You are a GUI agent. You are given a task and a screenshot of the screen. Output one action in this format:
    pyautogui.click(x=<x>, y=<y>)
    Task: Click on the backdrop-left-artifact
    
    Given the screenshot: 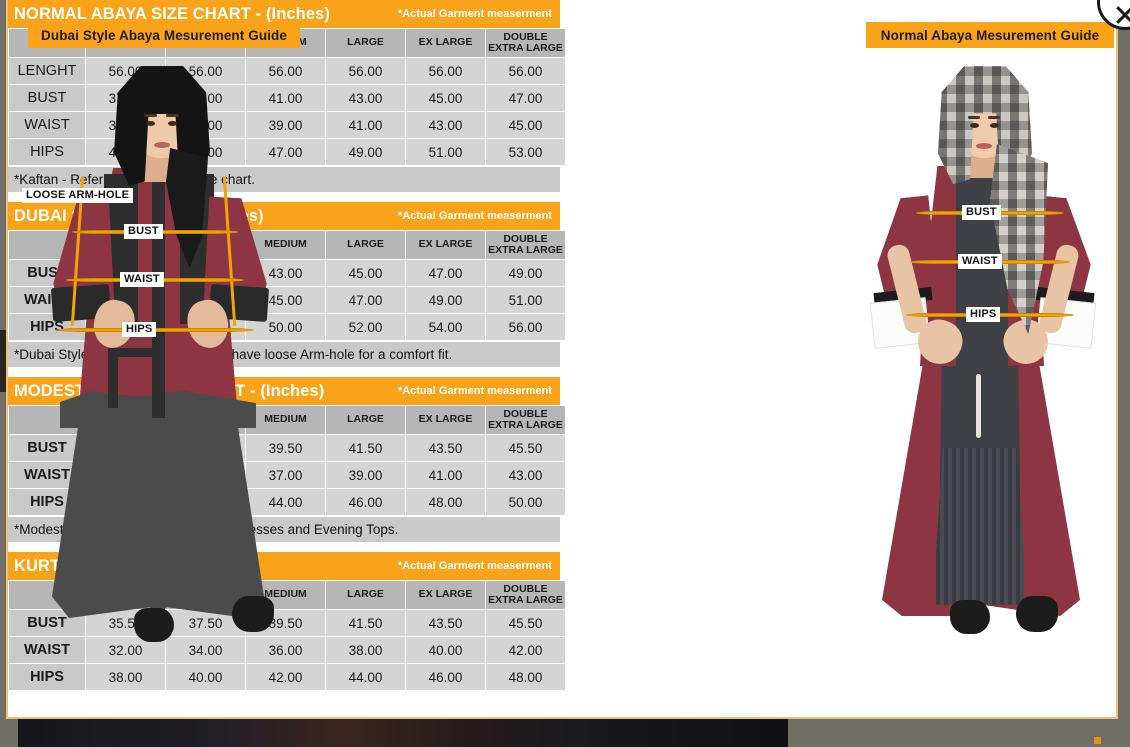 What is the action you would take?
    pyautogui.click(x=4, y=361)
    